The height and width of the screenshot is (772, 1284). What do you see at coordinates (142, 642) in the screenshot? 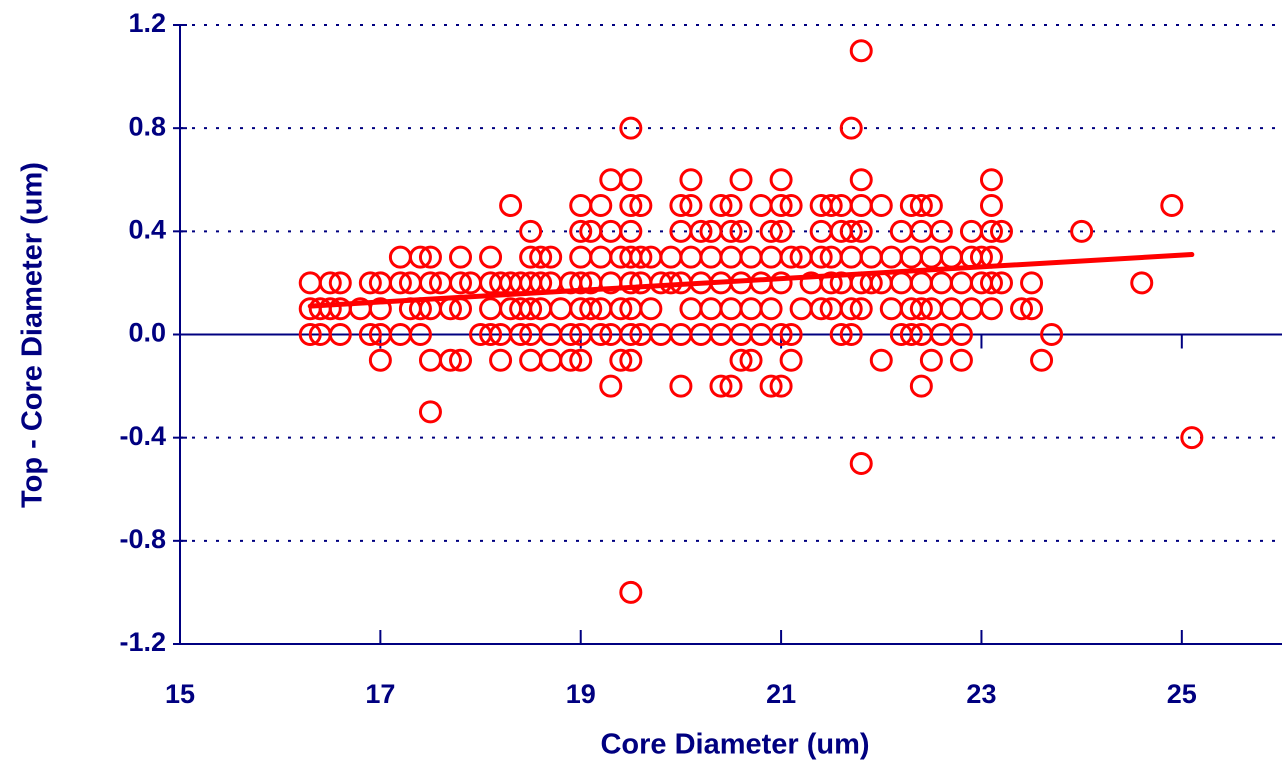
I see `y-tick-label: -1.2` at bounding box center [142, 642].